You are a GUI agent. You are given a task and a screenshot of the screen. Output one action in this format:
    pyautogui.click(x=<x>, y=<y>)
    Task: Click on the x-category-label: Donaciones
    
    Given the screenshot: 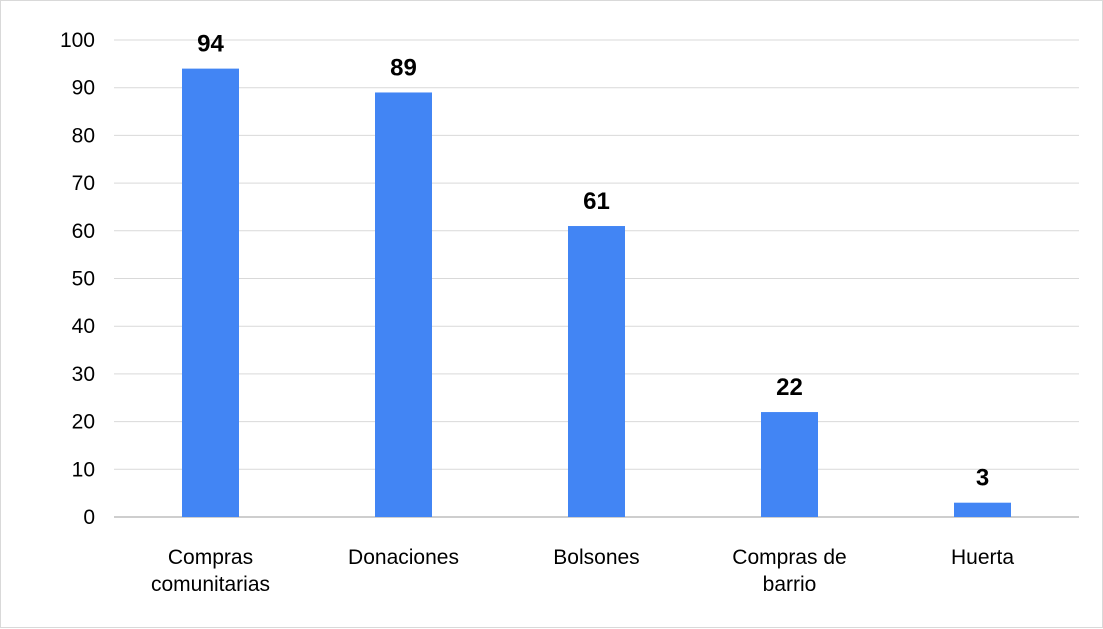 What is the action you would take?
    pyautogui.click(x=403, y=557)
    